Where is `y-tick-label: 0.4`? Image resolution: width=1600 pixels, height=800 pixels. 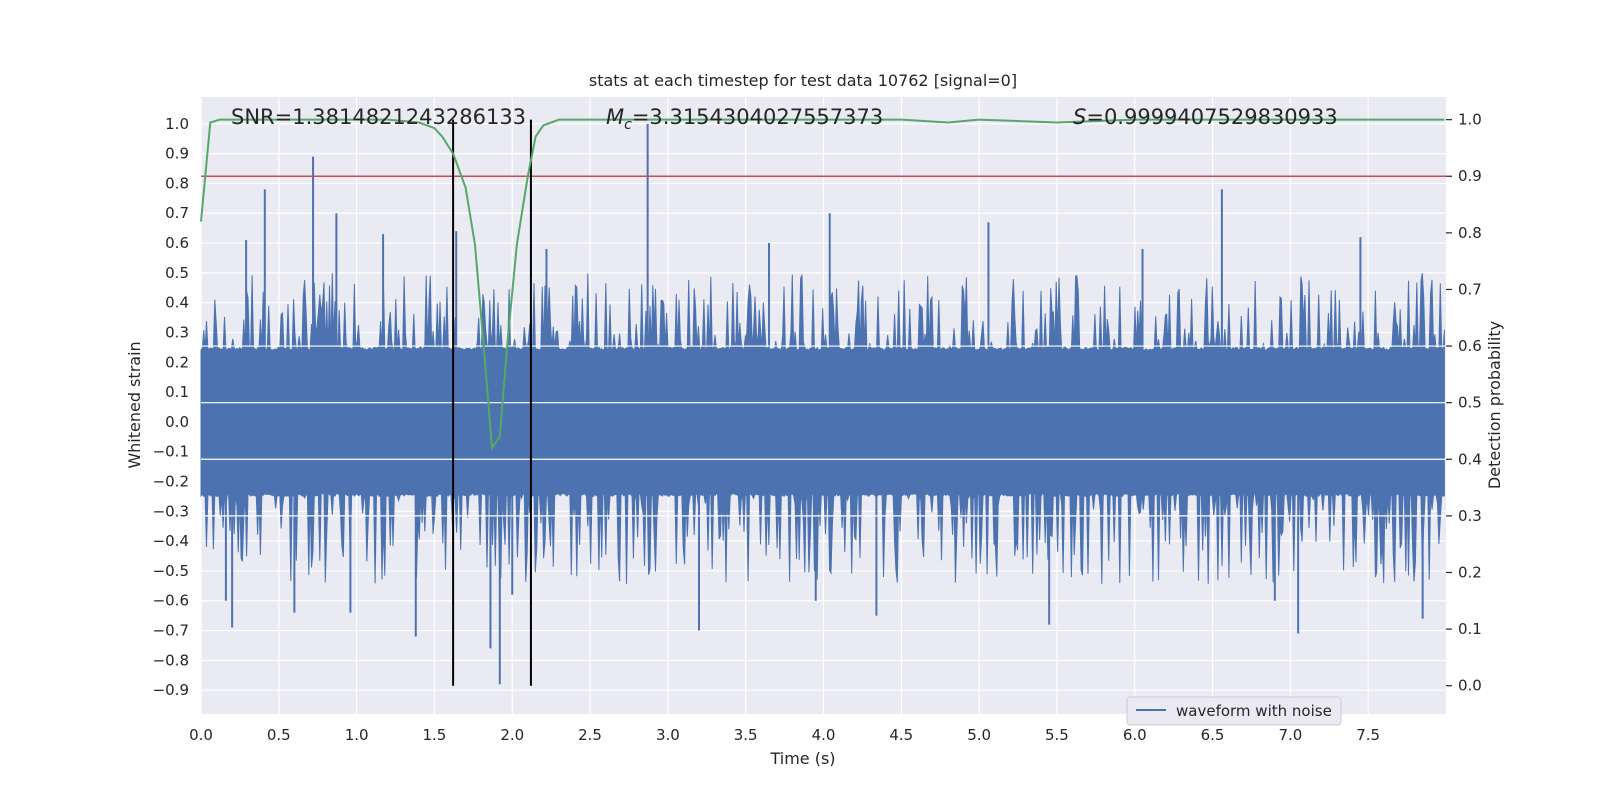 y-tick-label: 0.4 is located at coordinates (177, 303).